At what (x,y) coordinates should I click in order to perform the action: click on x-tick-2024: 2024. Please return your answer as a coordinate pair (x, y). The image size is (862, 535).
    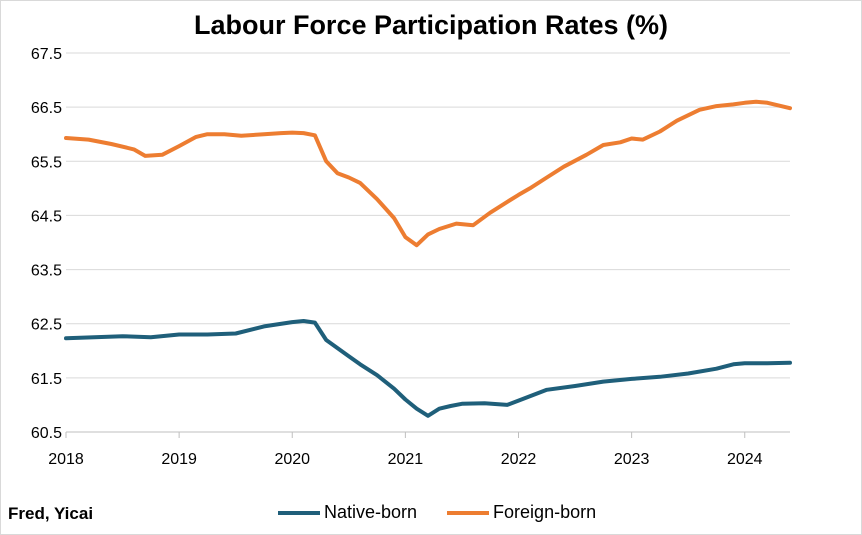
    Looking at the image, I should click on (745, 459).